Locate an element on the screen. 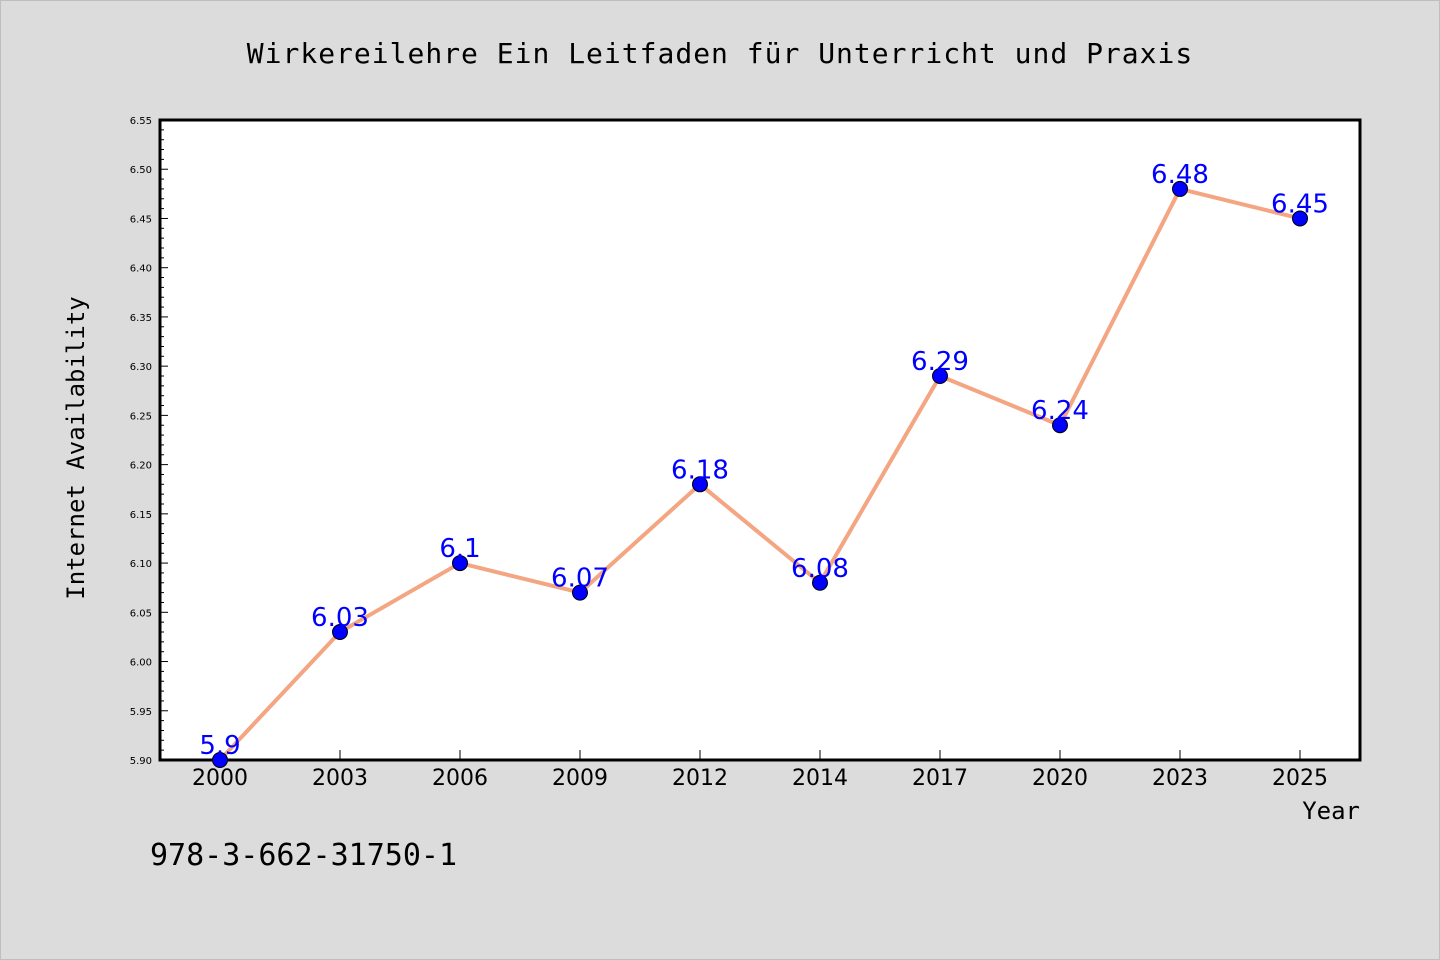 Image resolution: width=1440 pixels, height=960 pixels. x-tick-label: 2006 is located at coordinates (460, 778).